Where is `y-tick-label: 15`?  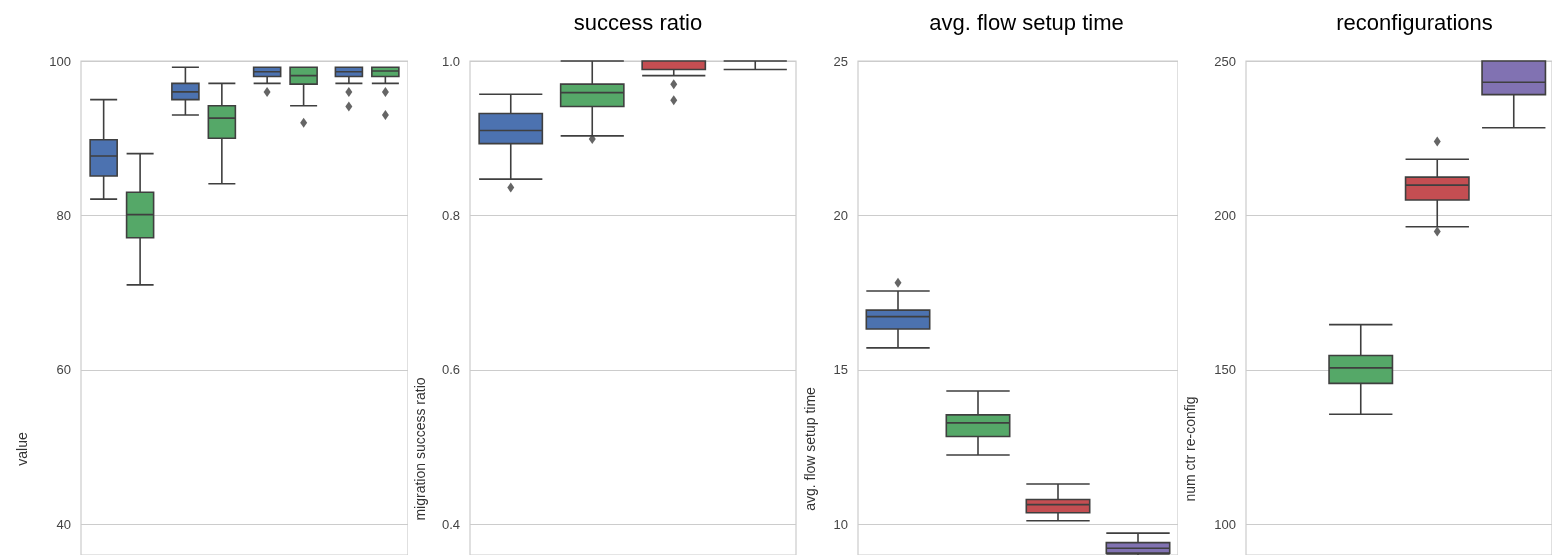 y-tick-label: 15 is located at coordinates (840, 370).